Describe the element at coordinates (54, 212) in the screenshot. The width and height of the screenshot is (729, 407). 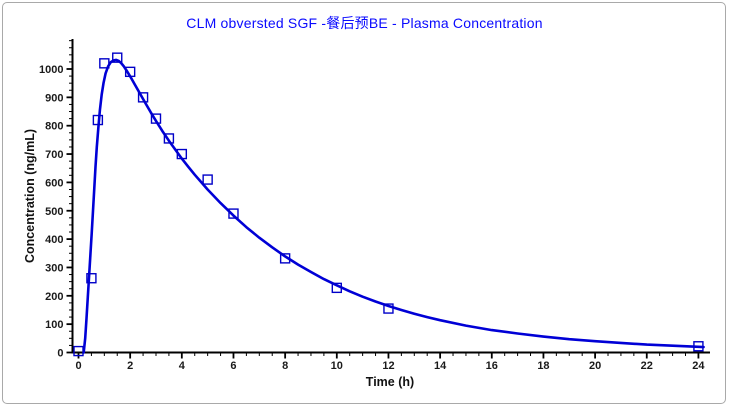
I see `y-tick-label: 500` at that location.